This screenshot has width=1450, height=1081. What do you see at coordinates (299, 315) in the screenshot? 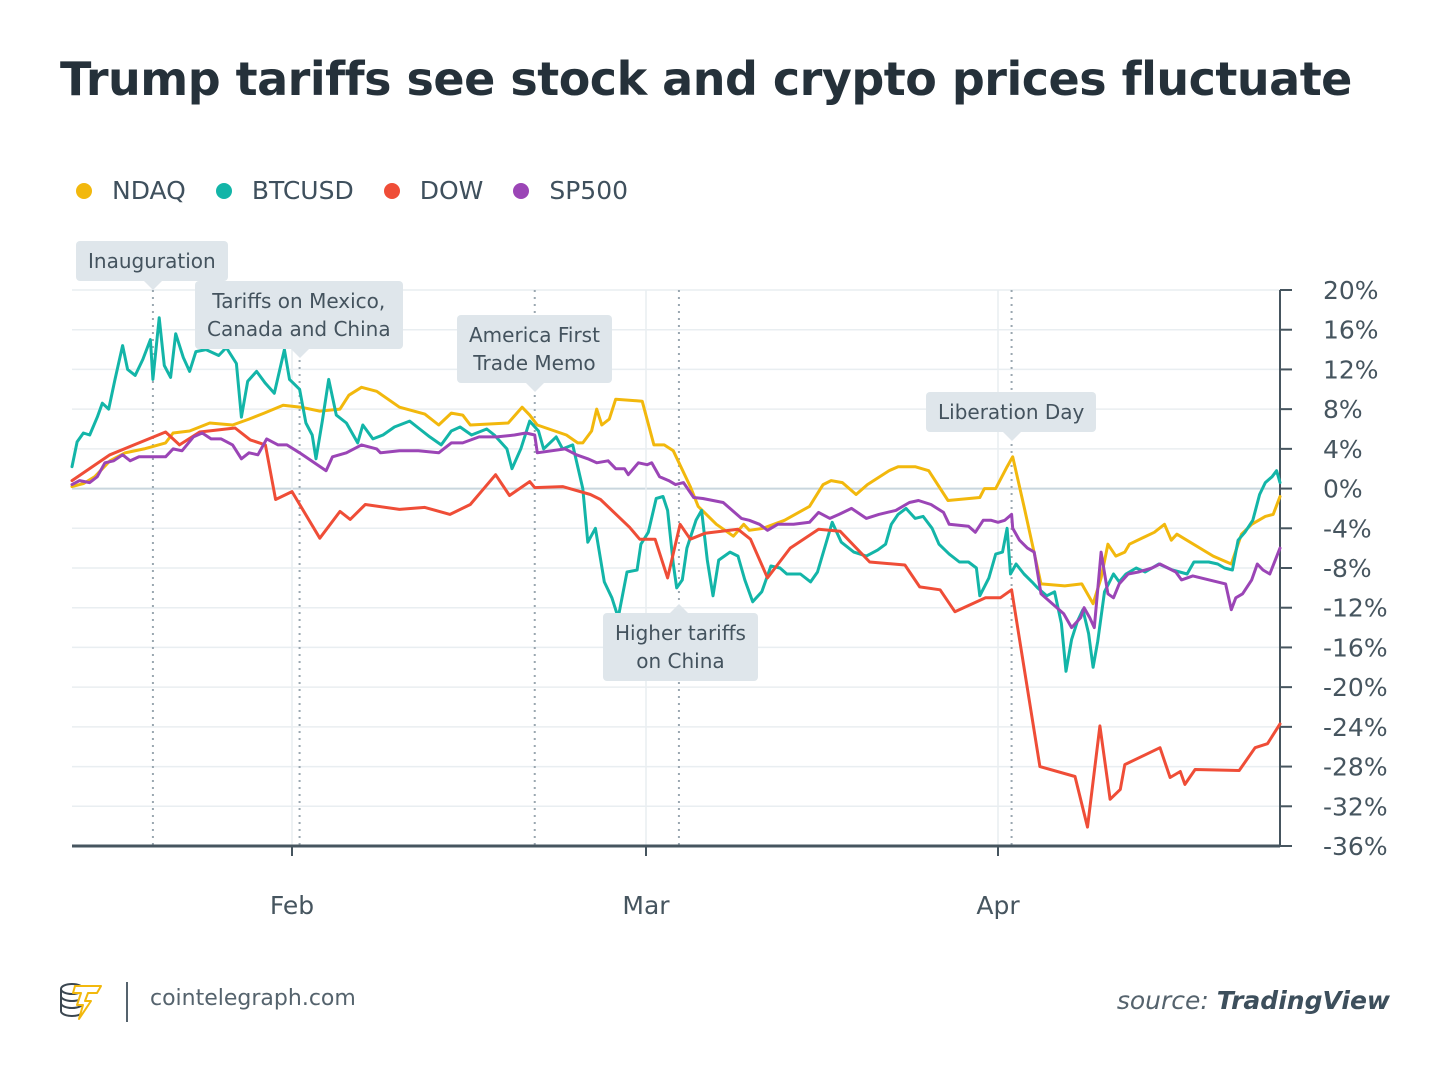
I see `annotation-box: Tariffs on Mexico, Canada and China` at bounding box center [299, 315].